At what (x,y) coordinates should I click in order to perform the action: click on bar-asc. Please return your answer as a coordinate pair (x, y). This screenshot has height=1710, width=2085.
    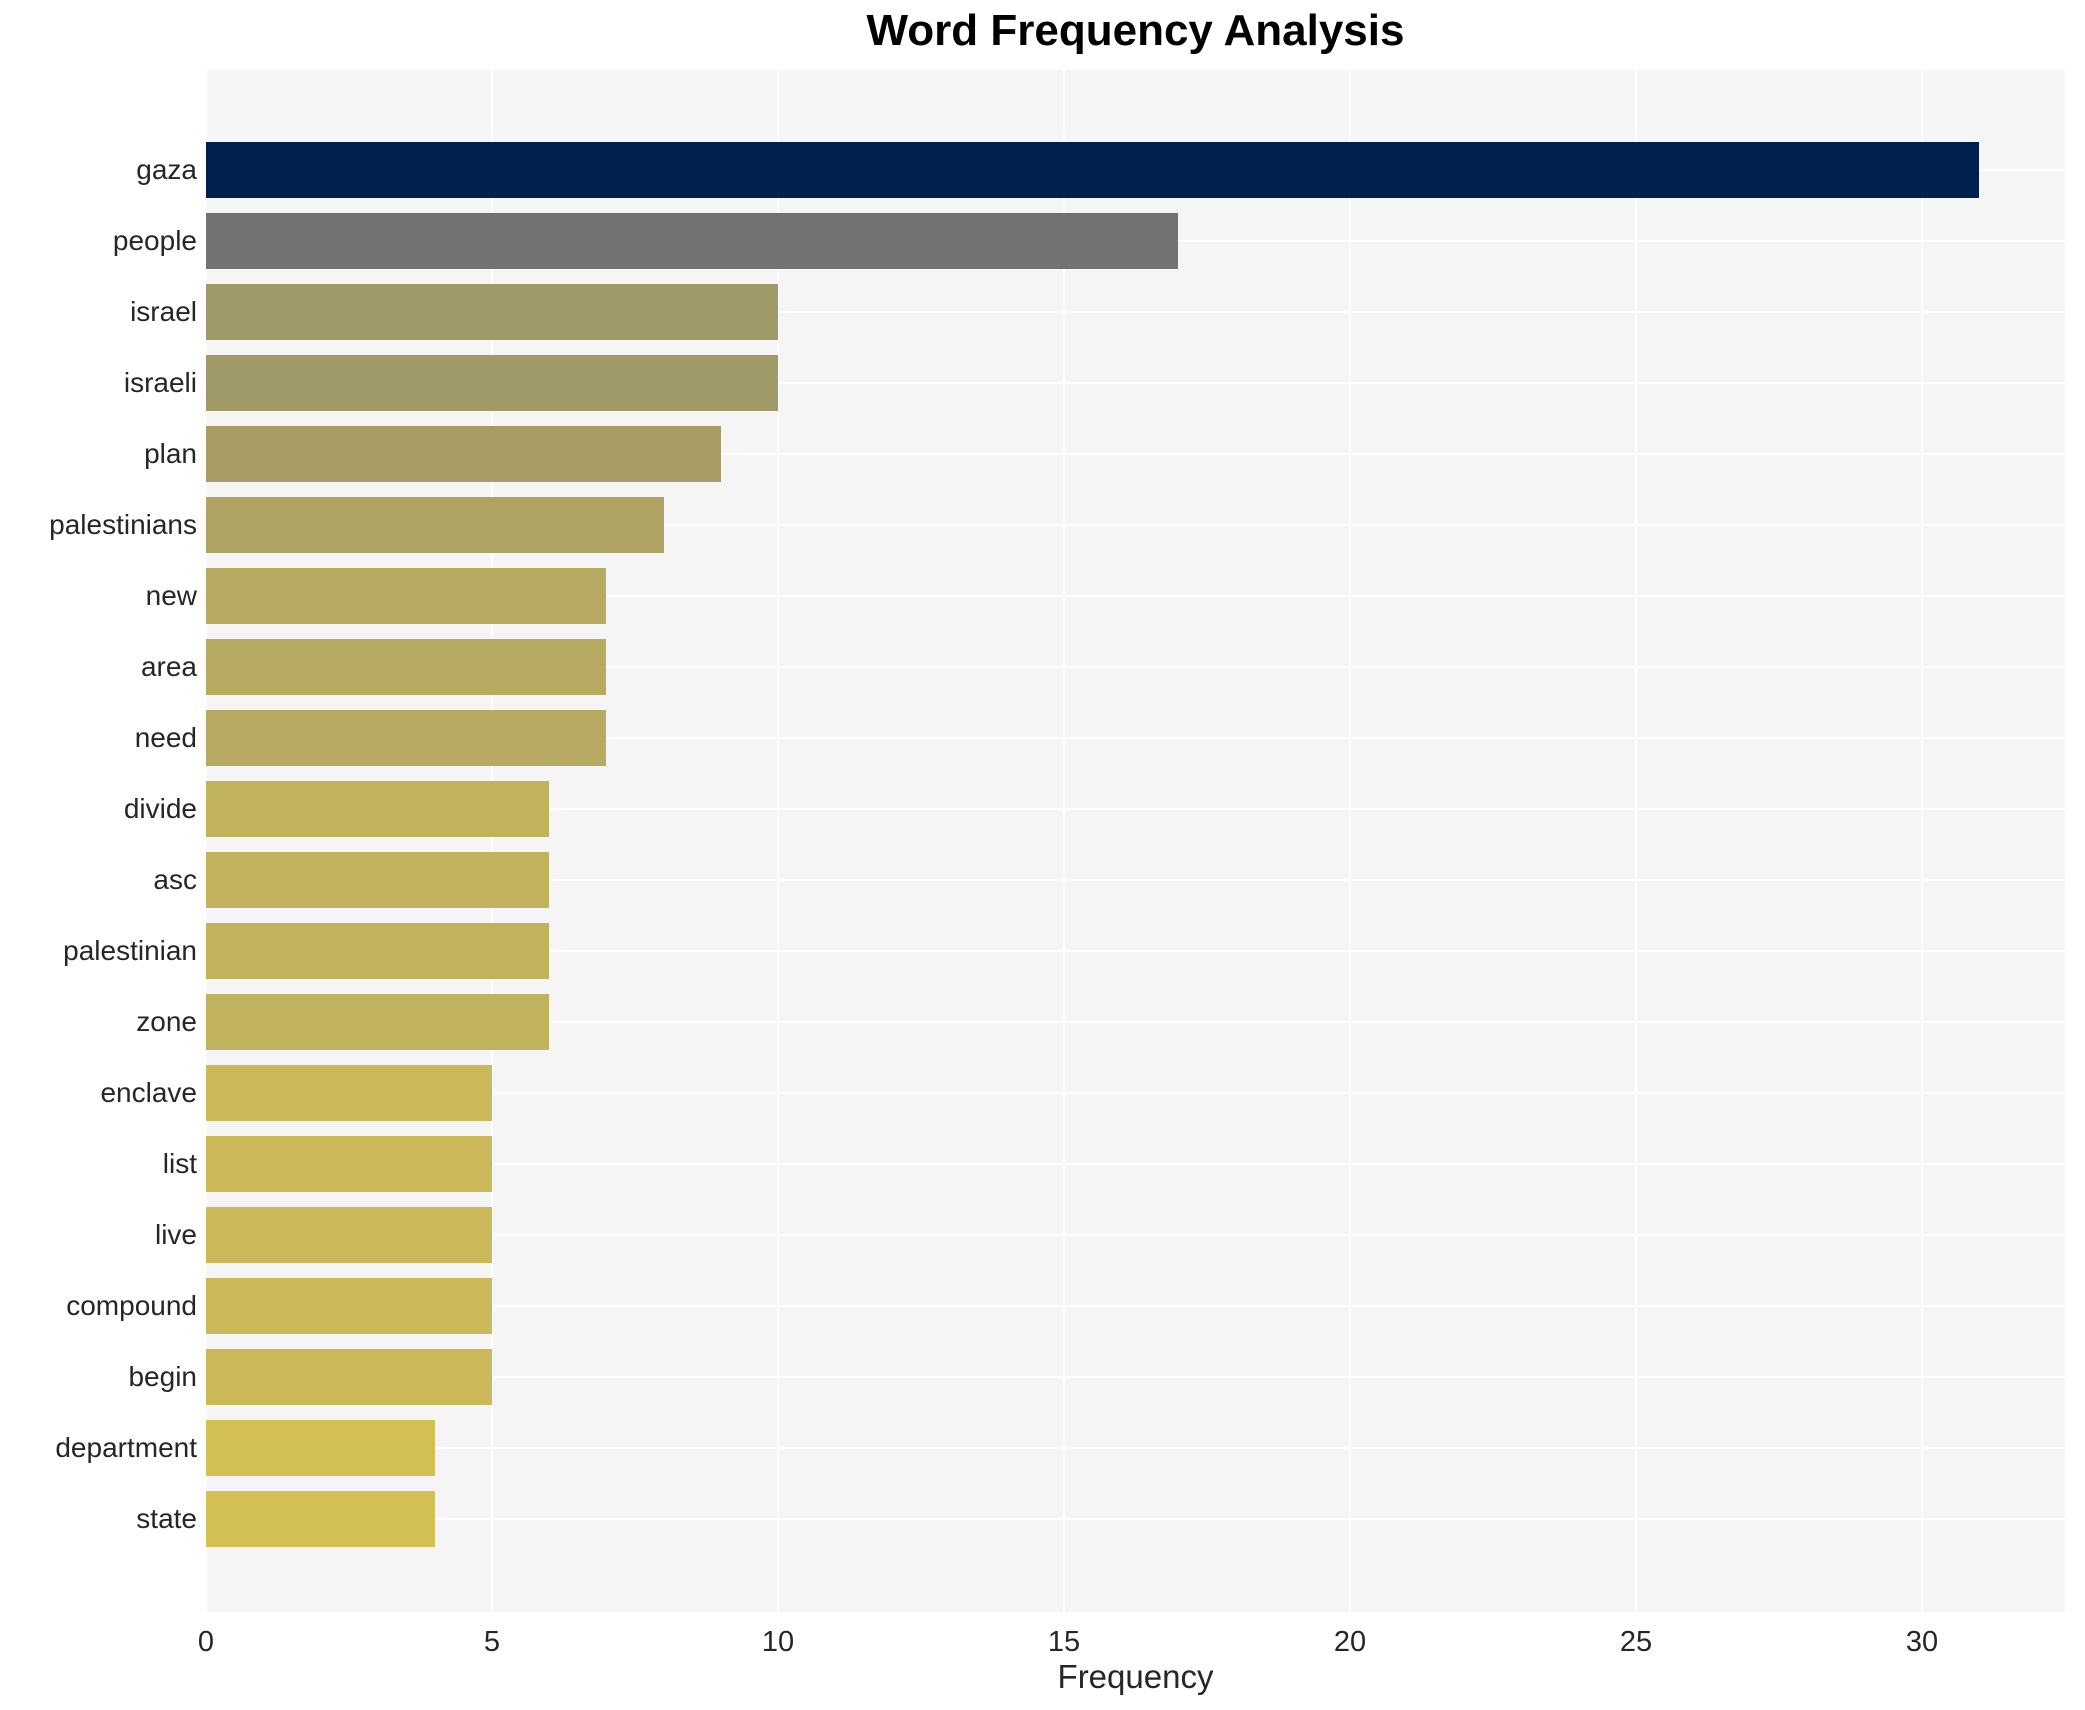
    Looking at the image, I should click on (378, 880).